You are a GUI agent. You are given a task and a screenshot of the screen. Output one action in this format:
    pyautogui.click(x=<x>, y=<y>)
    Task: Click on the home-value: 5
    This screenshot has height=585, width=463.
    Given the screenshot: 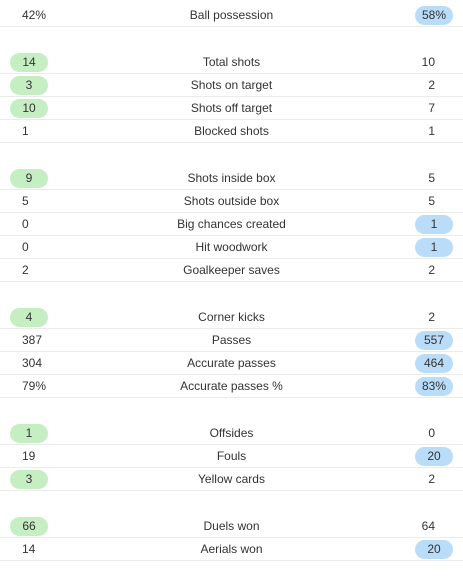 What is the action you would take?
    pyautogui.click(x=25, y=201)
    